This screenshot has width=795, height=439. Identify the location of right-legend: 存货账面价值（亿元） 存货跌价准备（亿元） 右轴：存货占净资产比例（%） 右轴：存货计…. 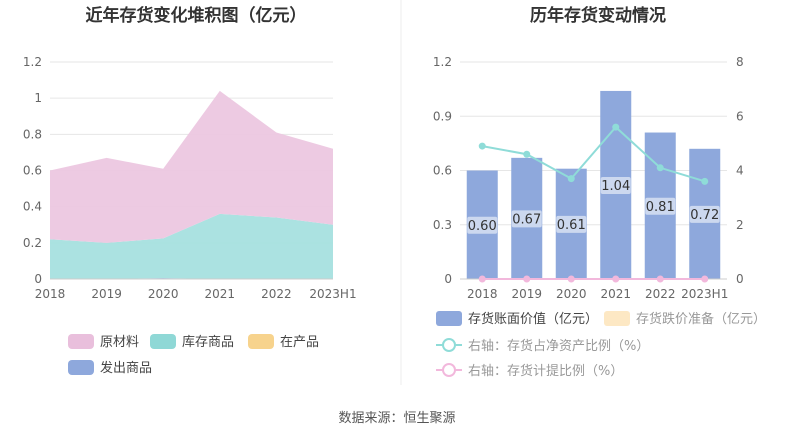
(601, 345).